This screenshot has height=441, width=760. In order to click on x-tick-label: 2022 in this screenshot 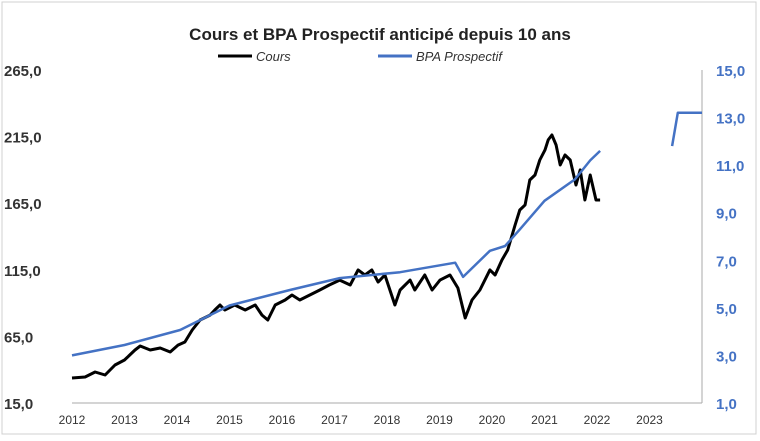, I will do `click(597, 420)`.